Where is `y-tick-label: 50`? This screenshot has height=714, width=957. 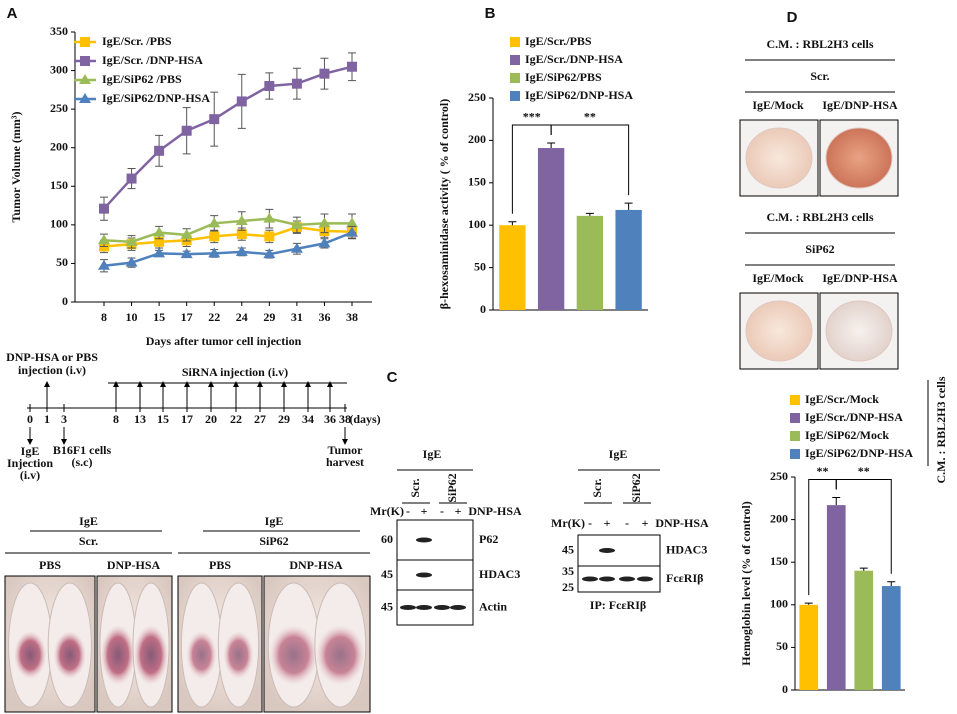 y-tick-label: 50 is located at coordinates (480, 266).